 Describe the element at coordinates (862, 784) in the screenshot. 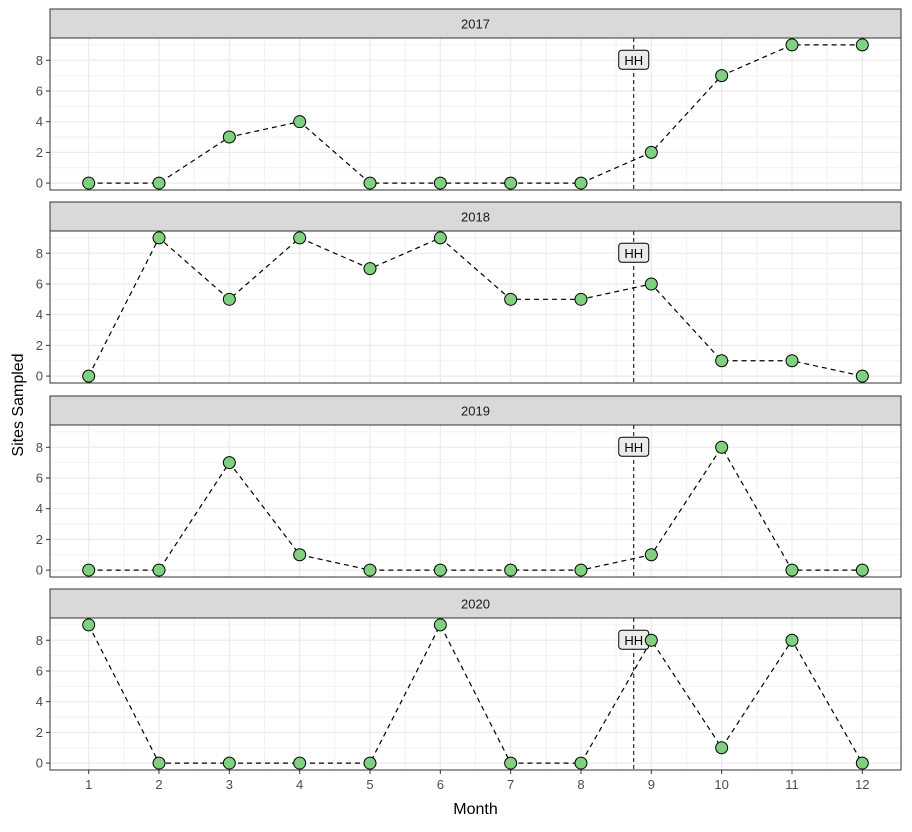

I see `x-tick-label: 12` at that location.